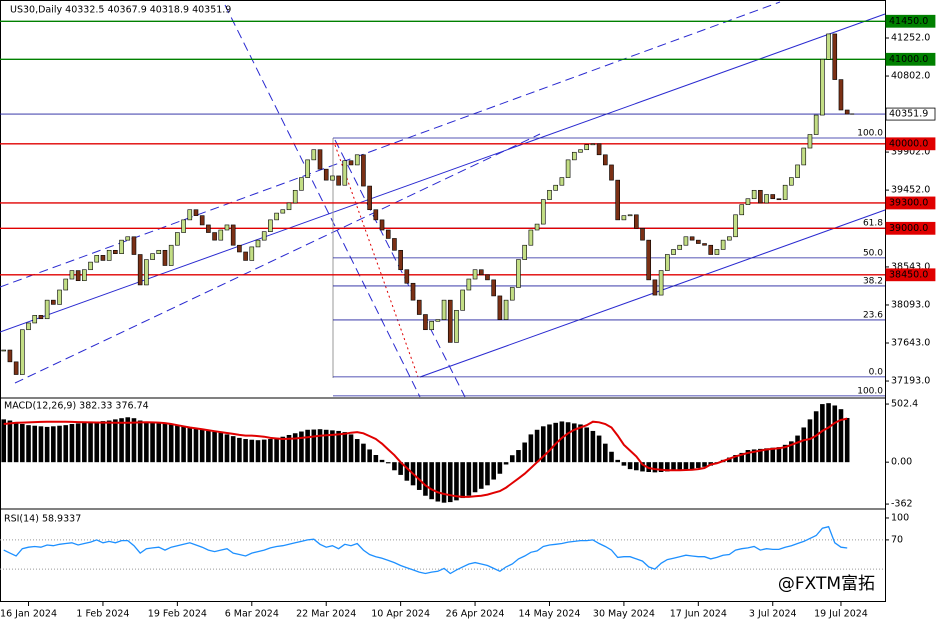 This screenshot has height=624, width=936. Describe the element at coordinates (908, 59) in the screenshot. I see `price-level-label: 41000.0` at that location.